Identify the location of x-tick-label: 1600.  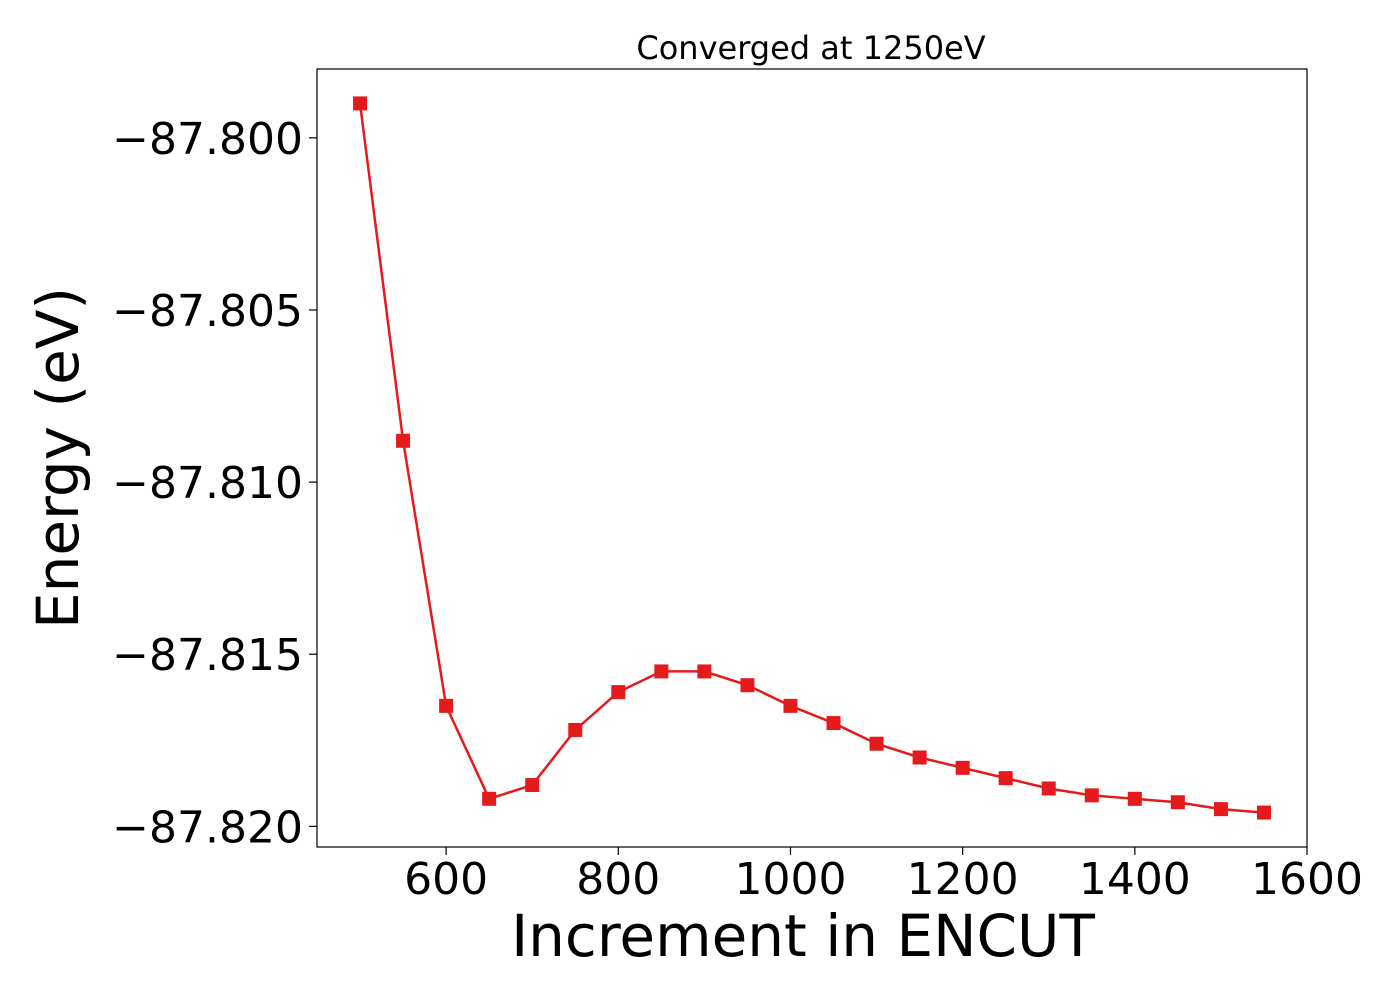
(1307, 879).